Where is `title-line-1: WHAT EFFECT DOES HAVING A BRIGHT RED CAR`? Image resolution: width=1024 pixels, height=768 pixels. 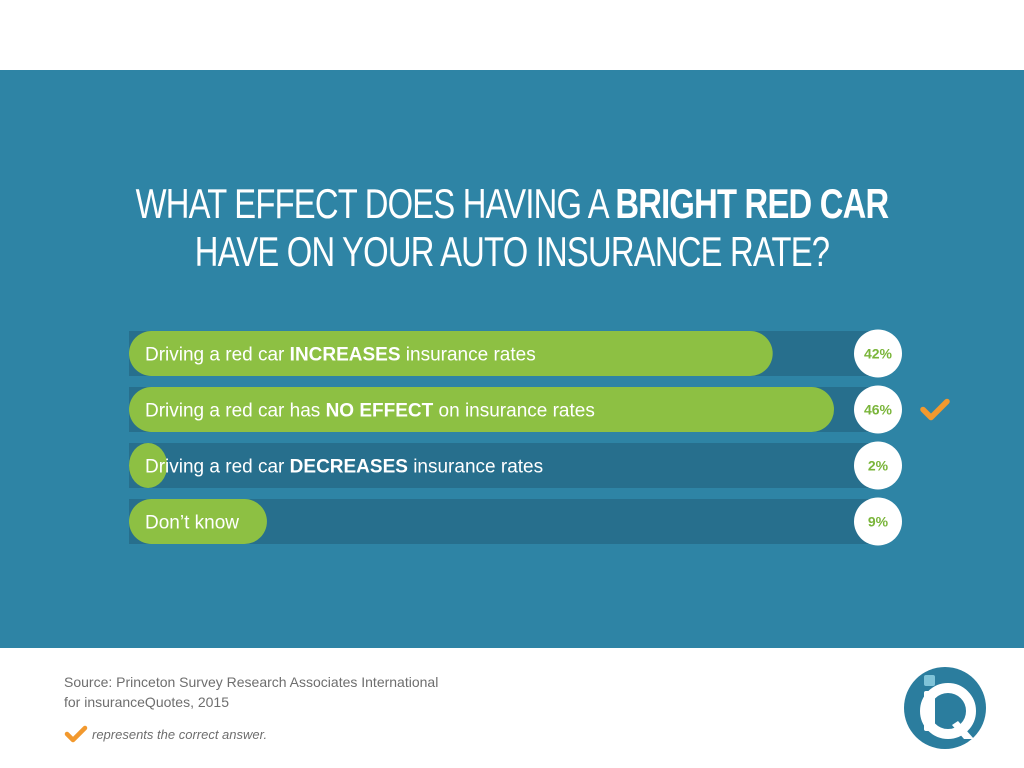
title-line-1: WHAT EFFECT DOES HAVING A BRIGHT RED CAR is located at coordinates (512, 204).